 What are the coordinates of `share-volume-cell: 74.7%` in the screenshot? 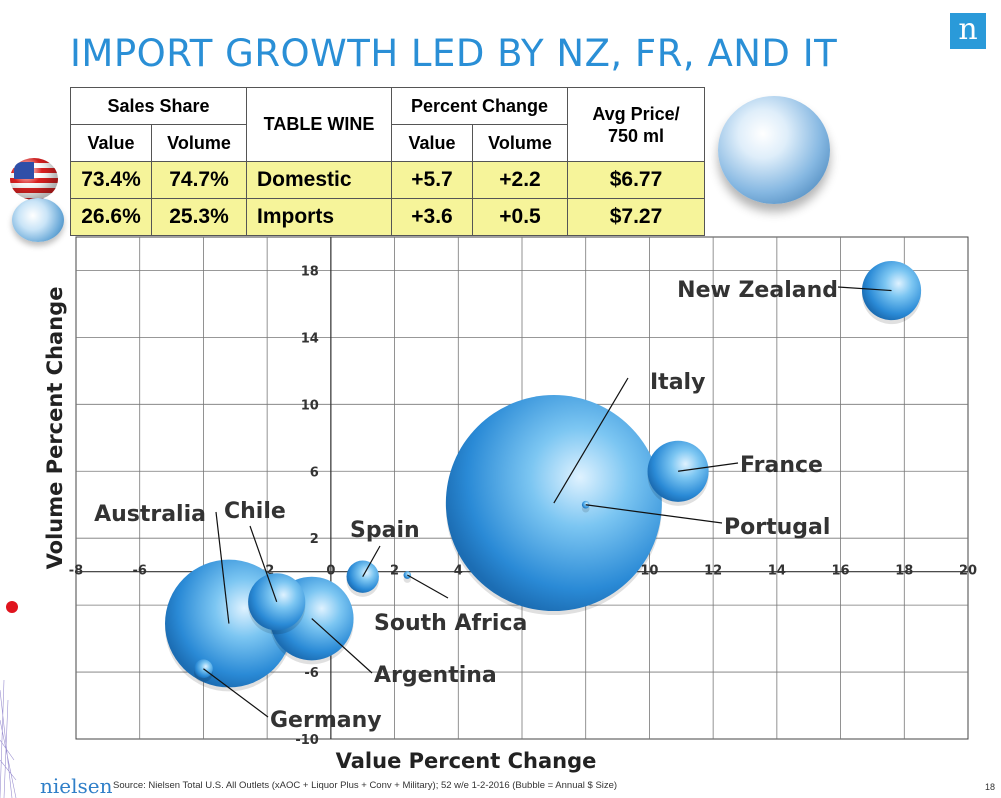 It's located at (199, 180).